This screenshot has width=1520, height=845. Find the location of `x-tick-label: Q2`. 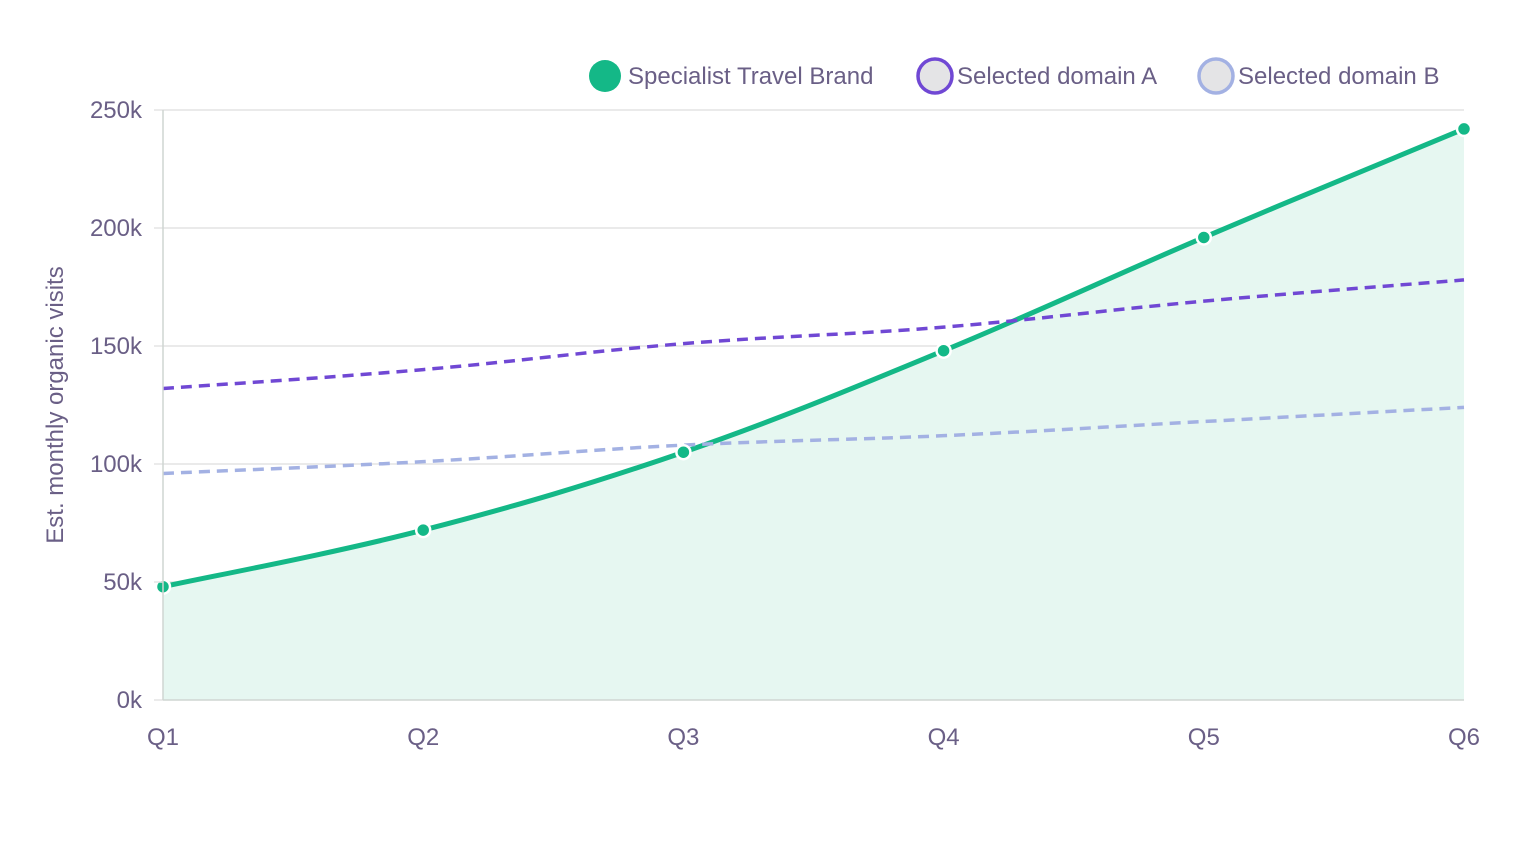

x-tick-label: Q2 is located at coordinates (423, 737).